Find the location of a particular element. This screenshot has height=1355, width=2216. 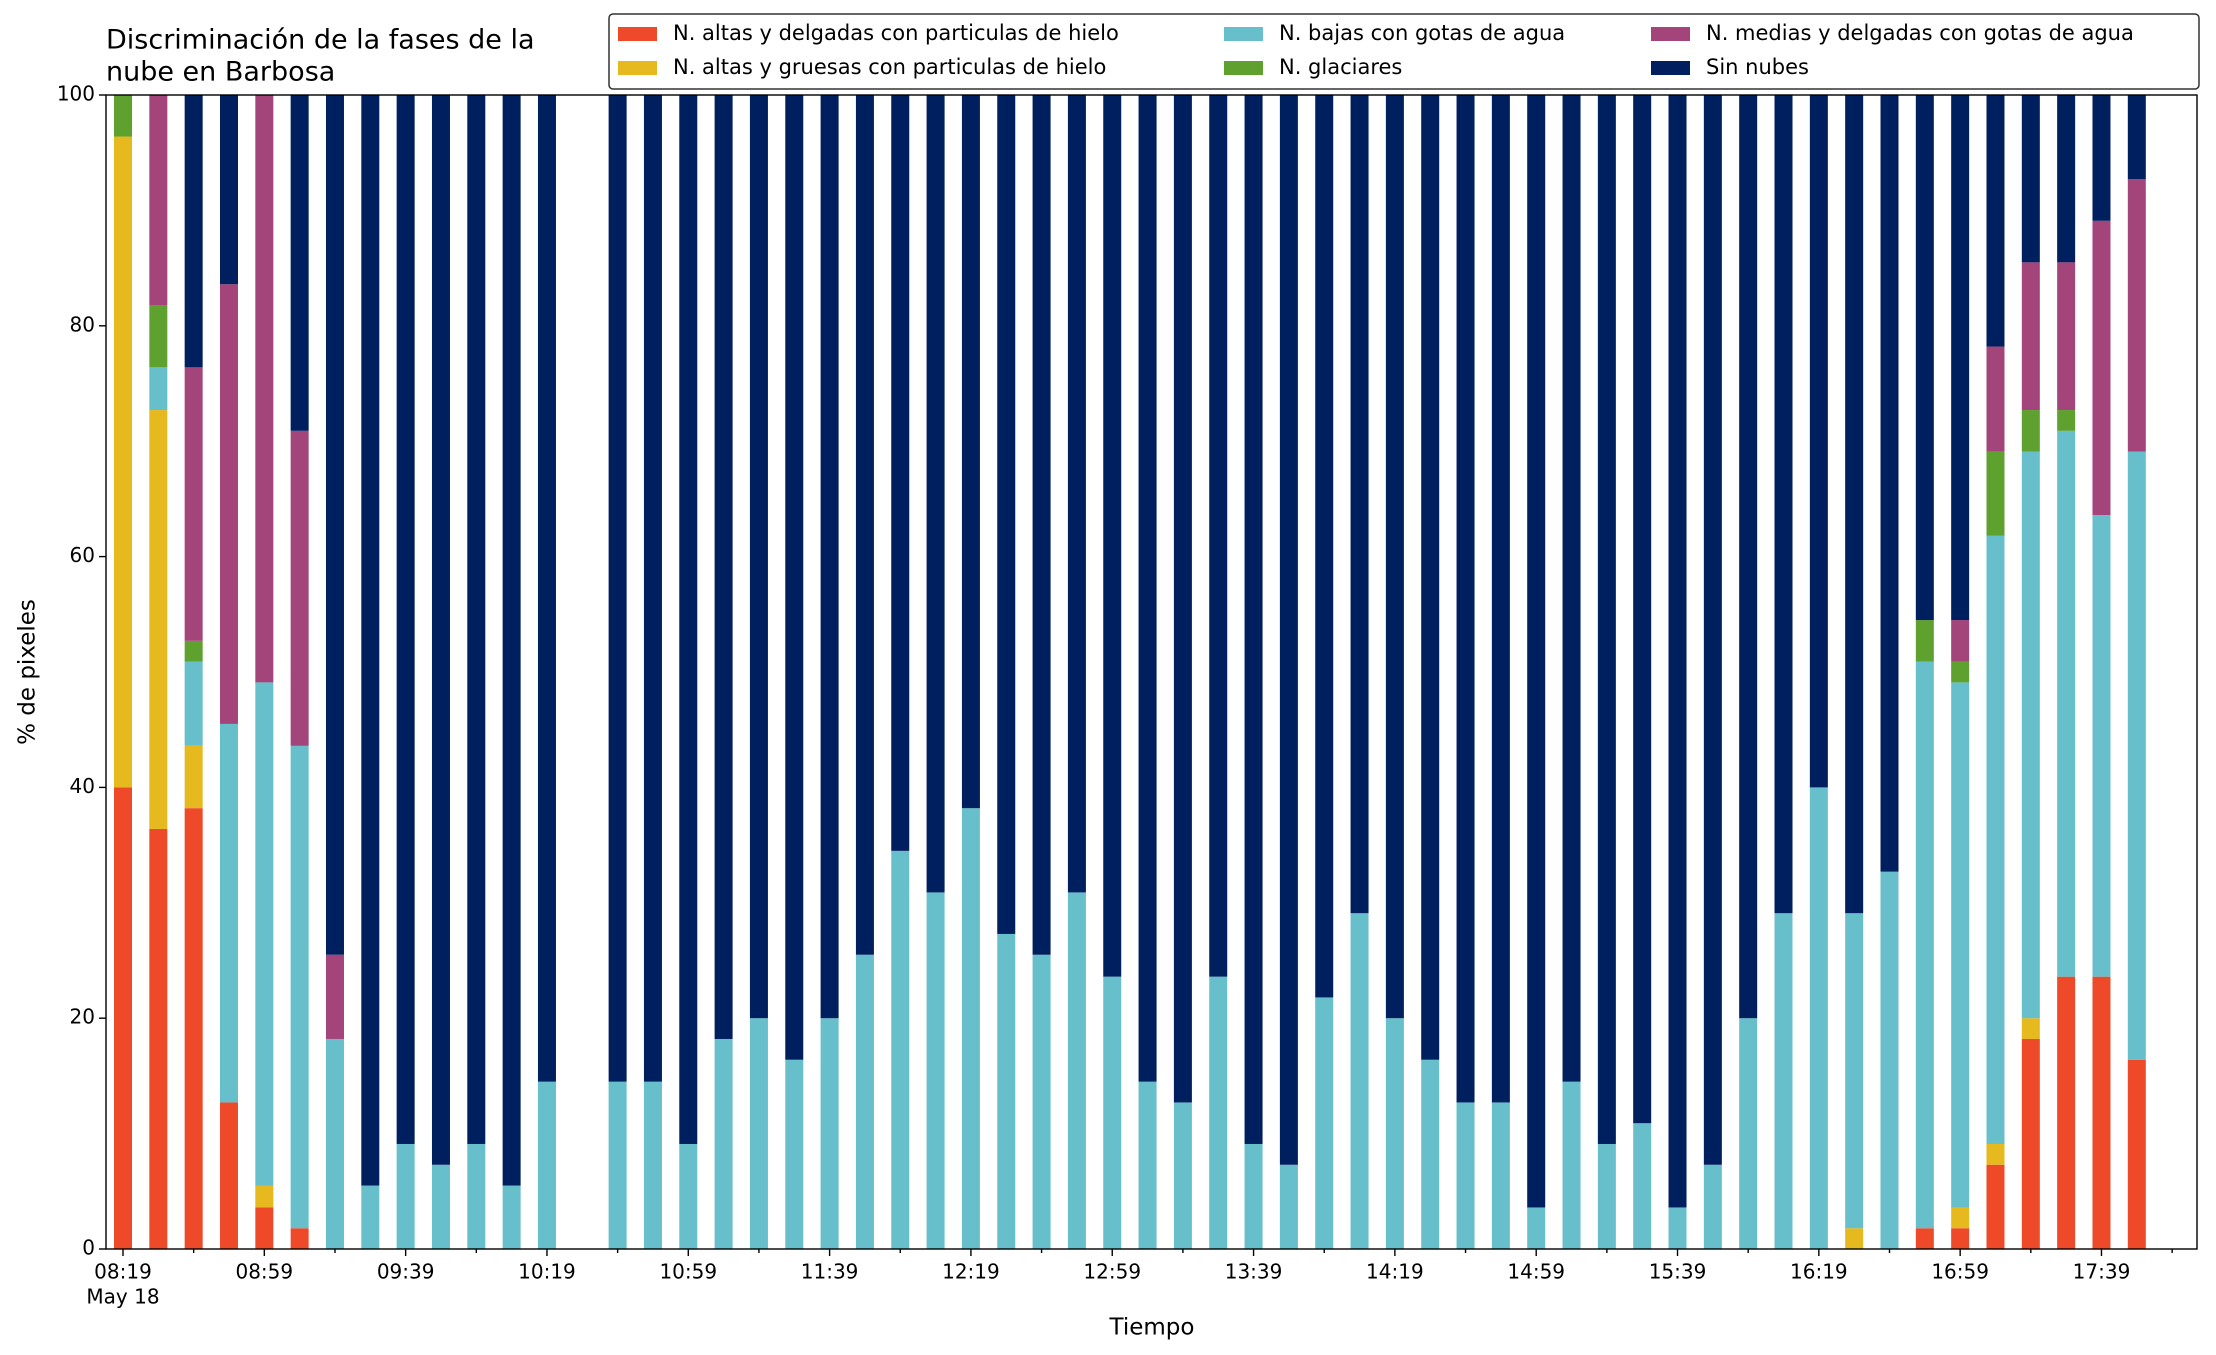

x-tick-label: 08:59 is located at coordinates (264, 1272).